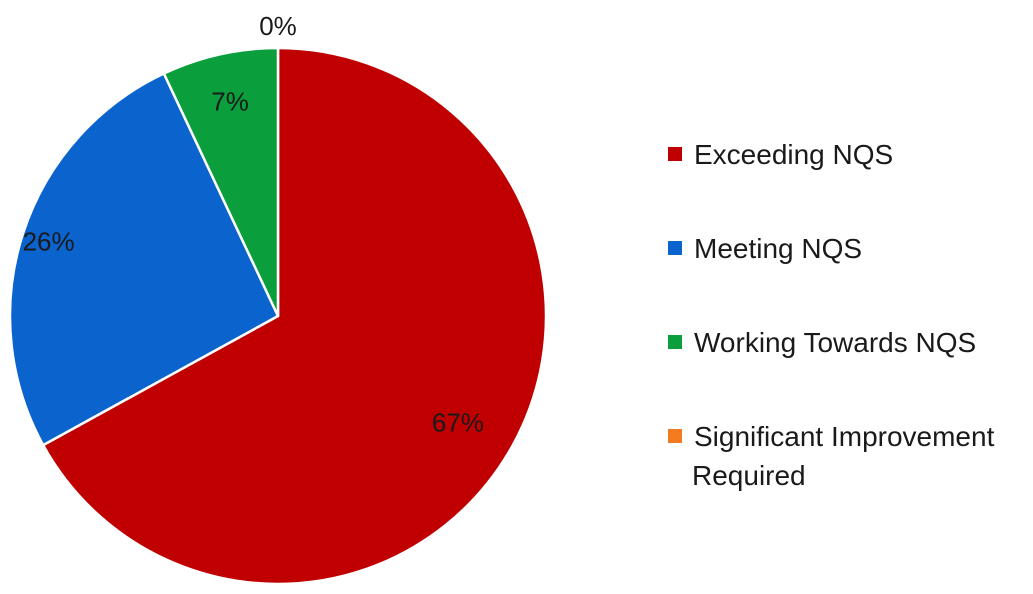 The height and width of the screenshot is (594, 1033). Describe the element at coordinates (675, 342) in the screenshot. I see `legend-swatch-working-towards-nqs` at that location.